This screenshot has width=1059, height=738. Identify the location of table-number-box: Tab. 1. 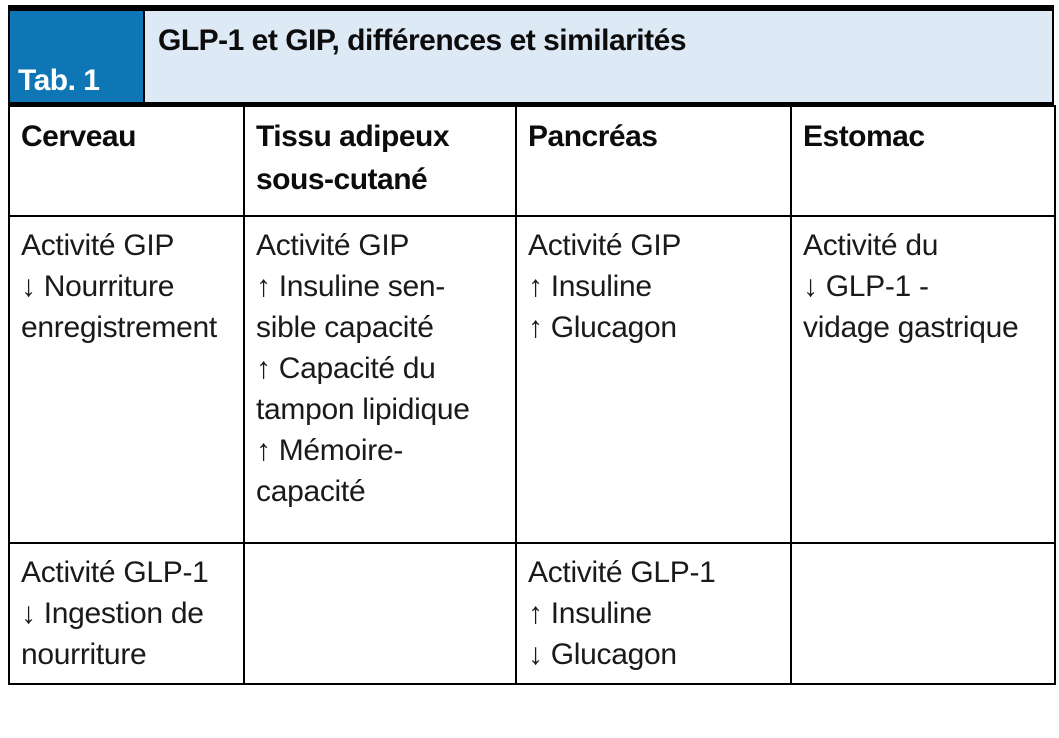
(76, 56).